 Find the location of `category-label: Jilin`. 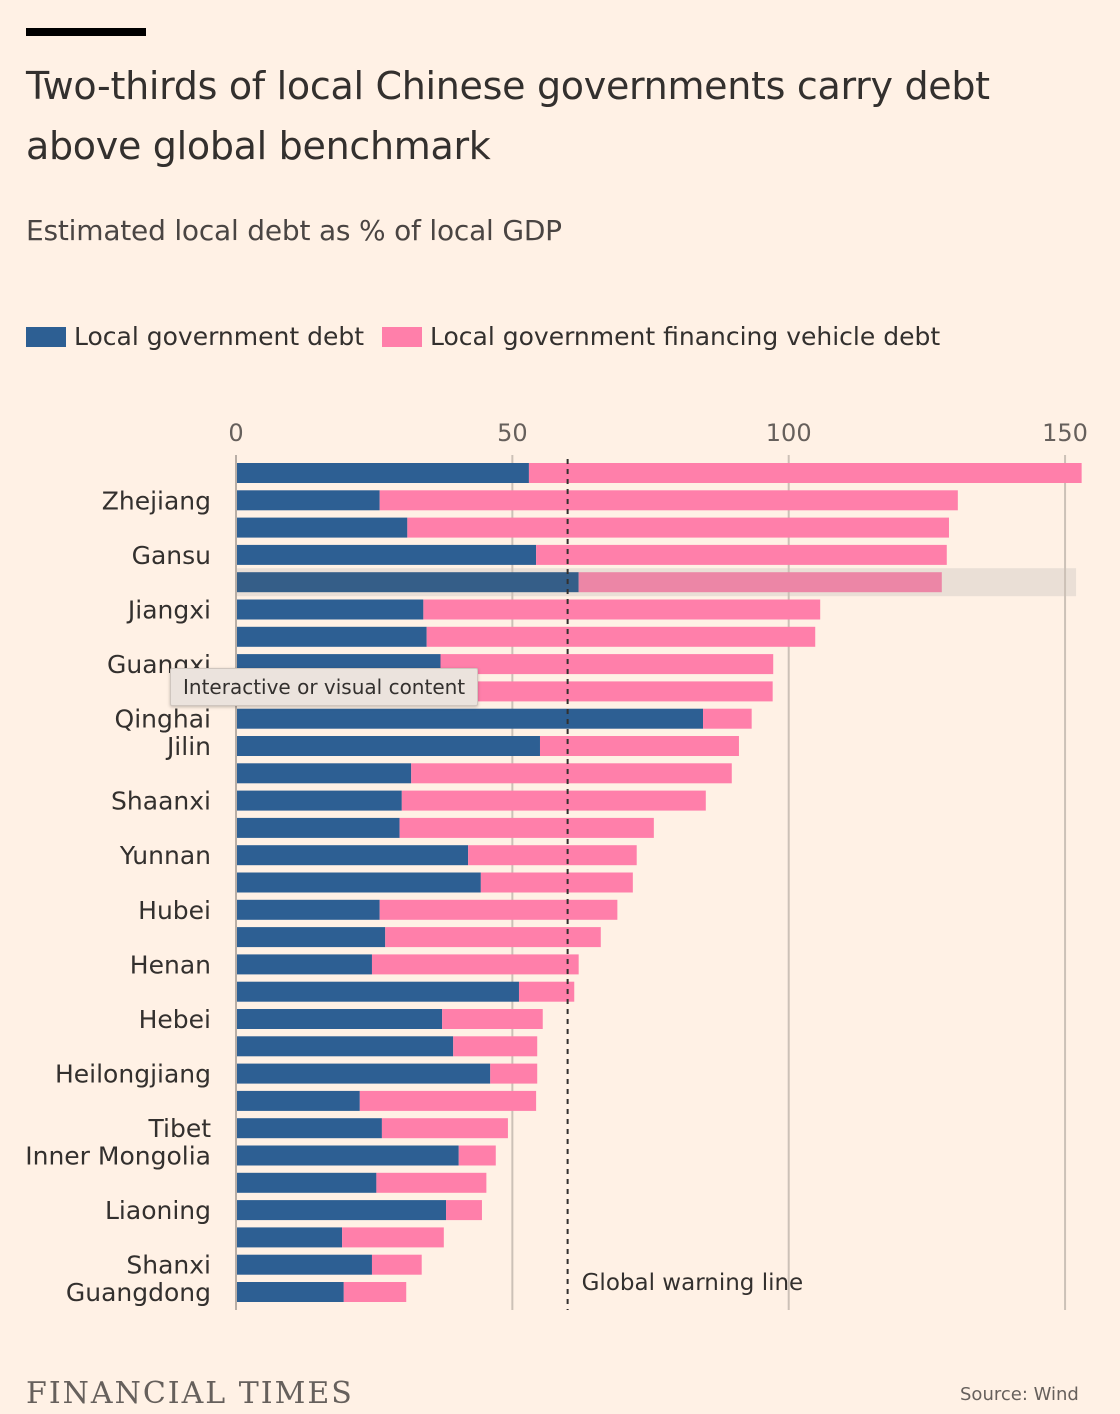

category-label: Jilin is located at coordinates (188, 746).